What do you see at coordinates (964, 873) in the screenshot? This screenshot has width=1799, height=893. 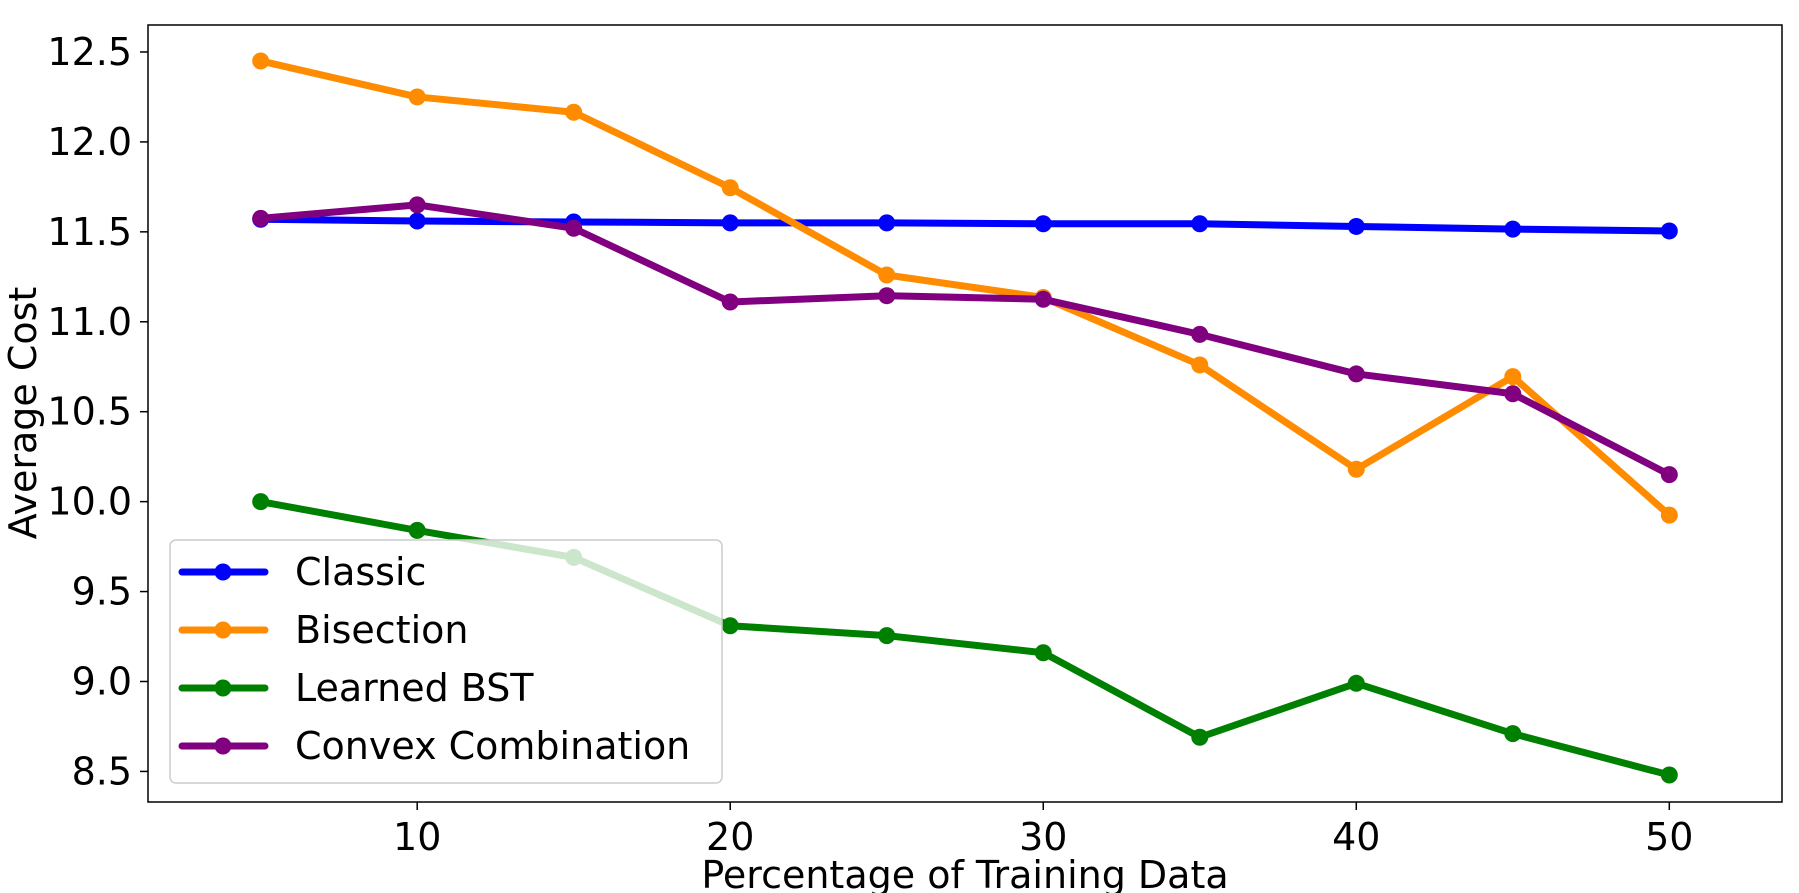 I see `x-axis-label: Percentage of Training Data` at bounding box center [964, 873].